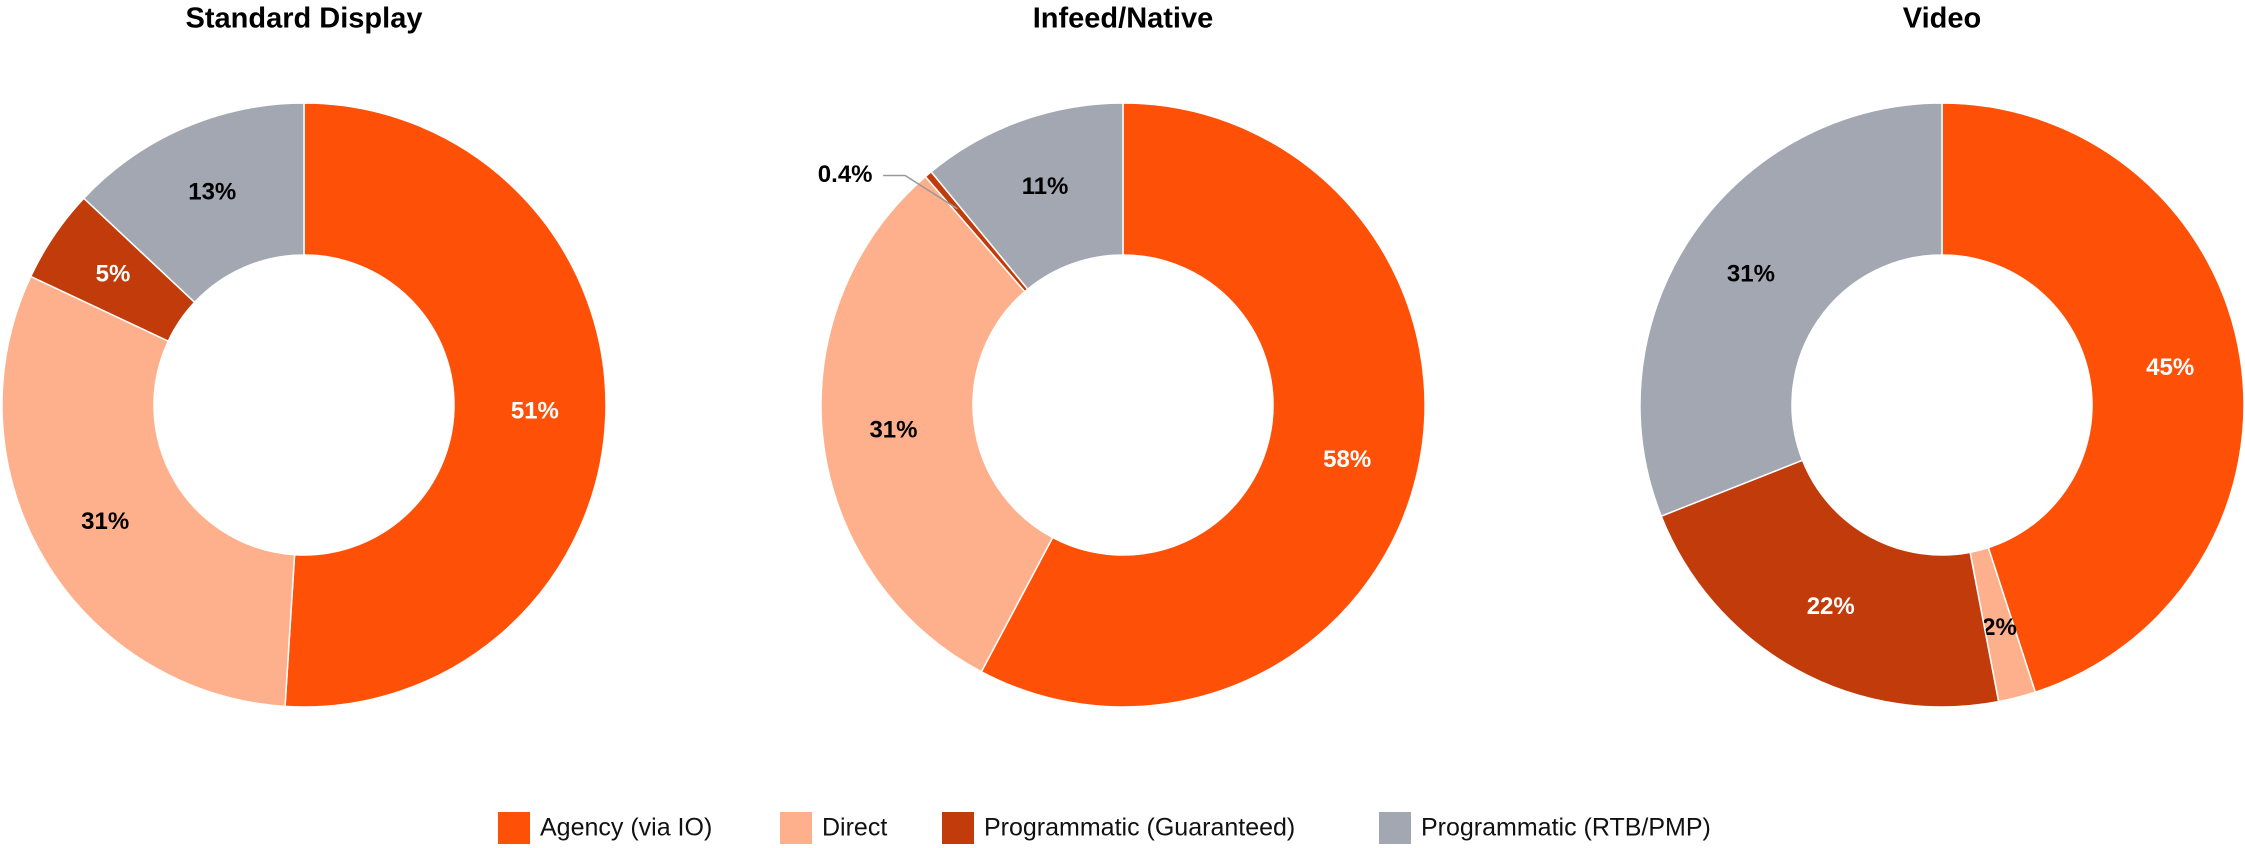 This screenshot has height=848, width=2245. I want to click on value-label: 5%, so click(113, 274).